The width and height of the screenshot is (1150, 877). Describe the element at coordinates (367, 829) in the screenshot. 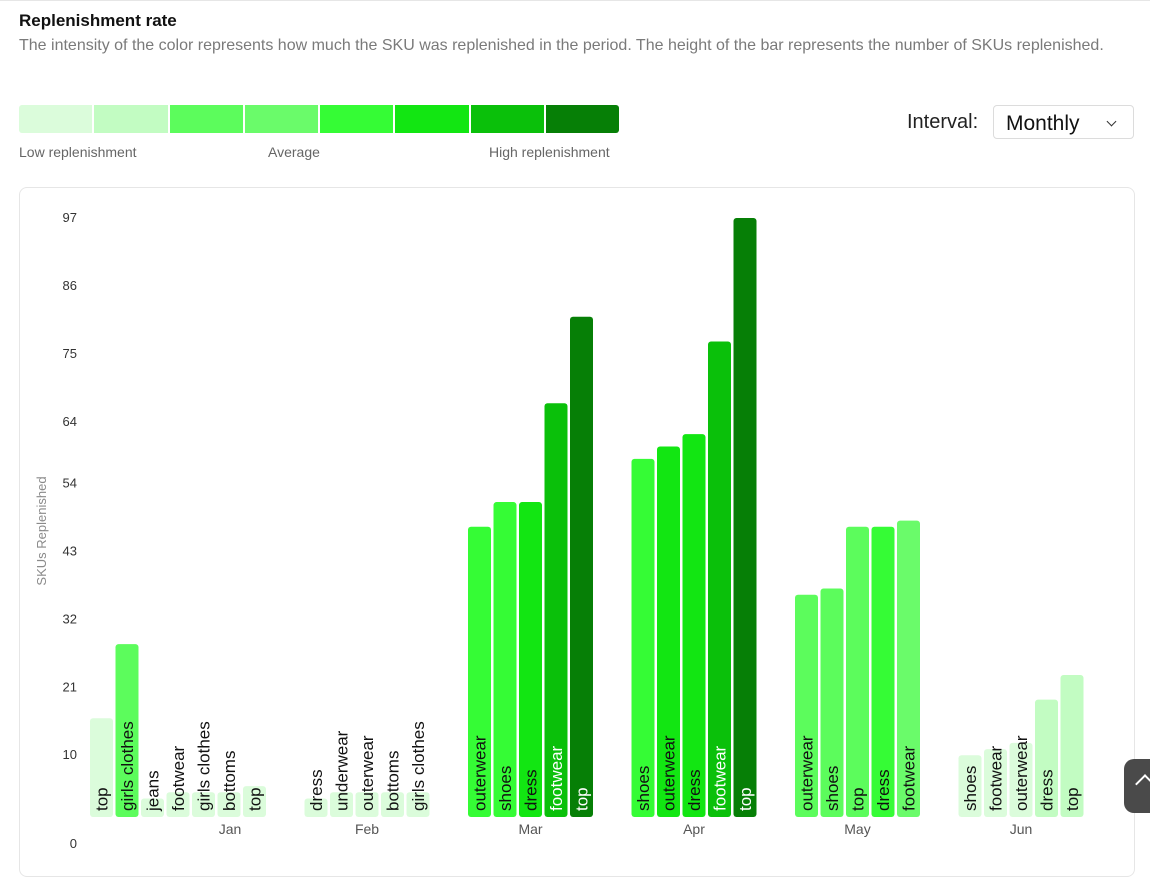

I see `x-tick-label: Feb` at that location.